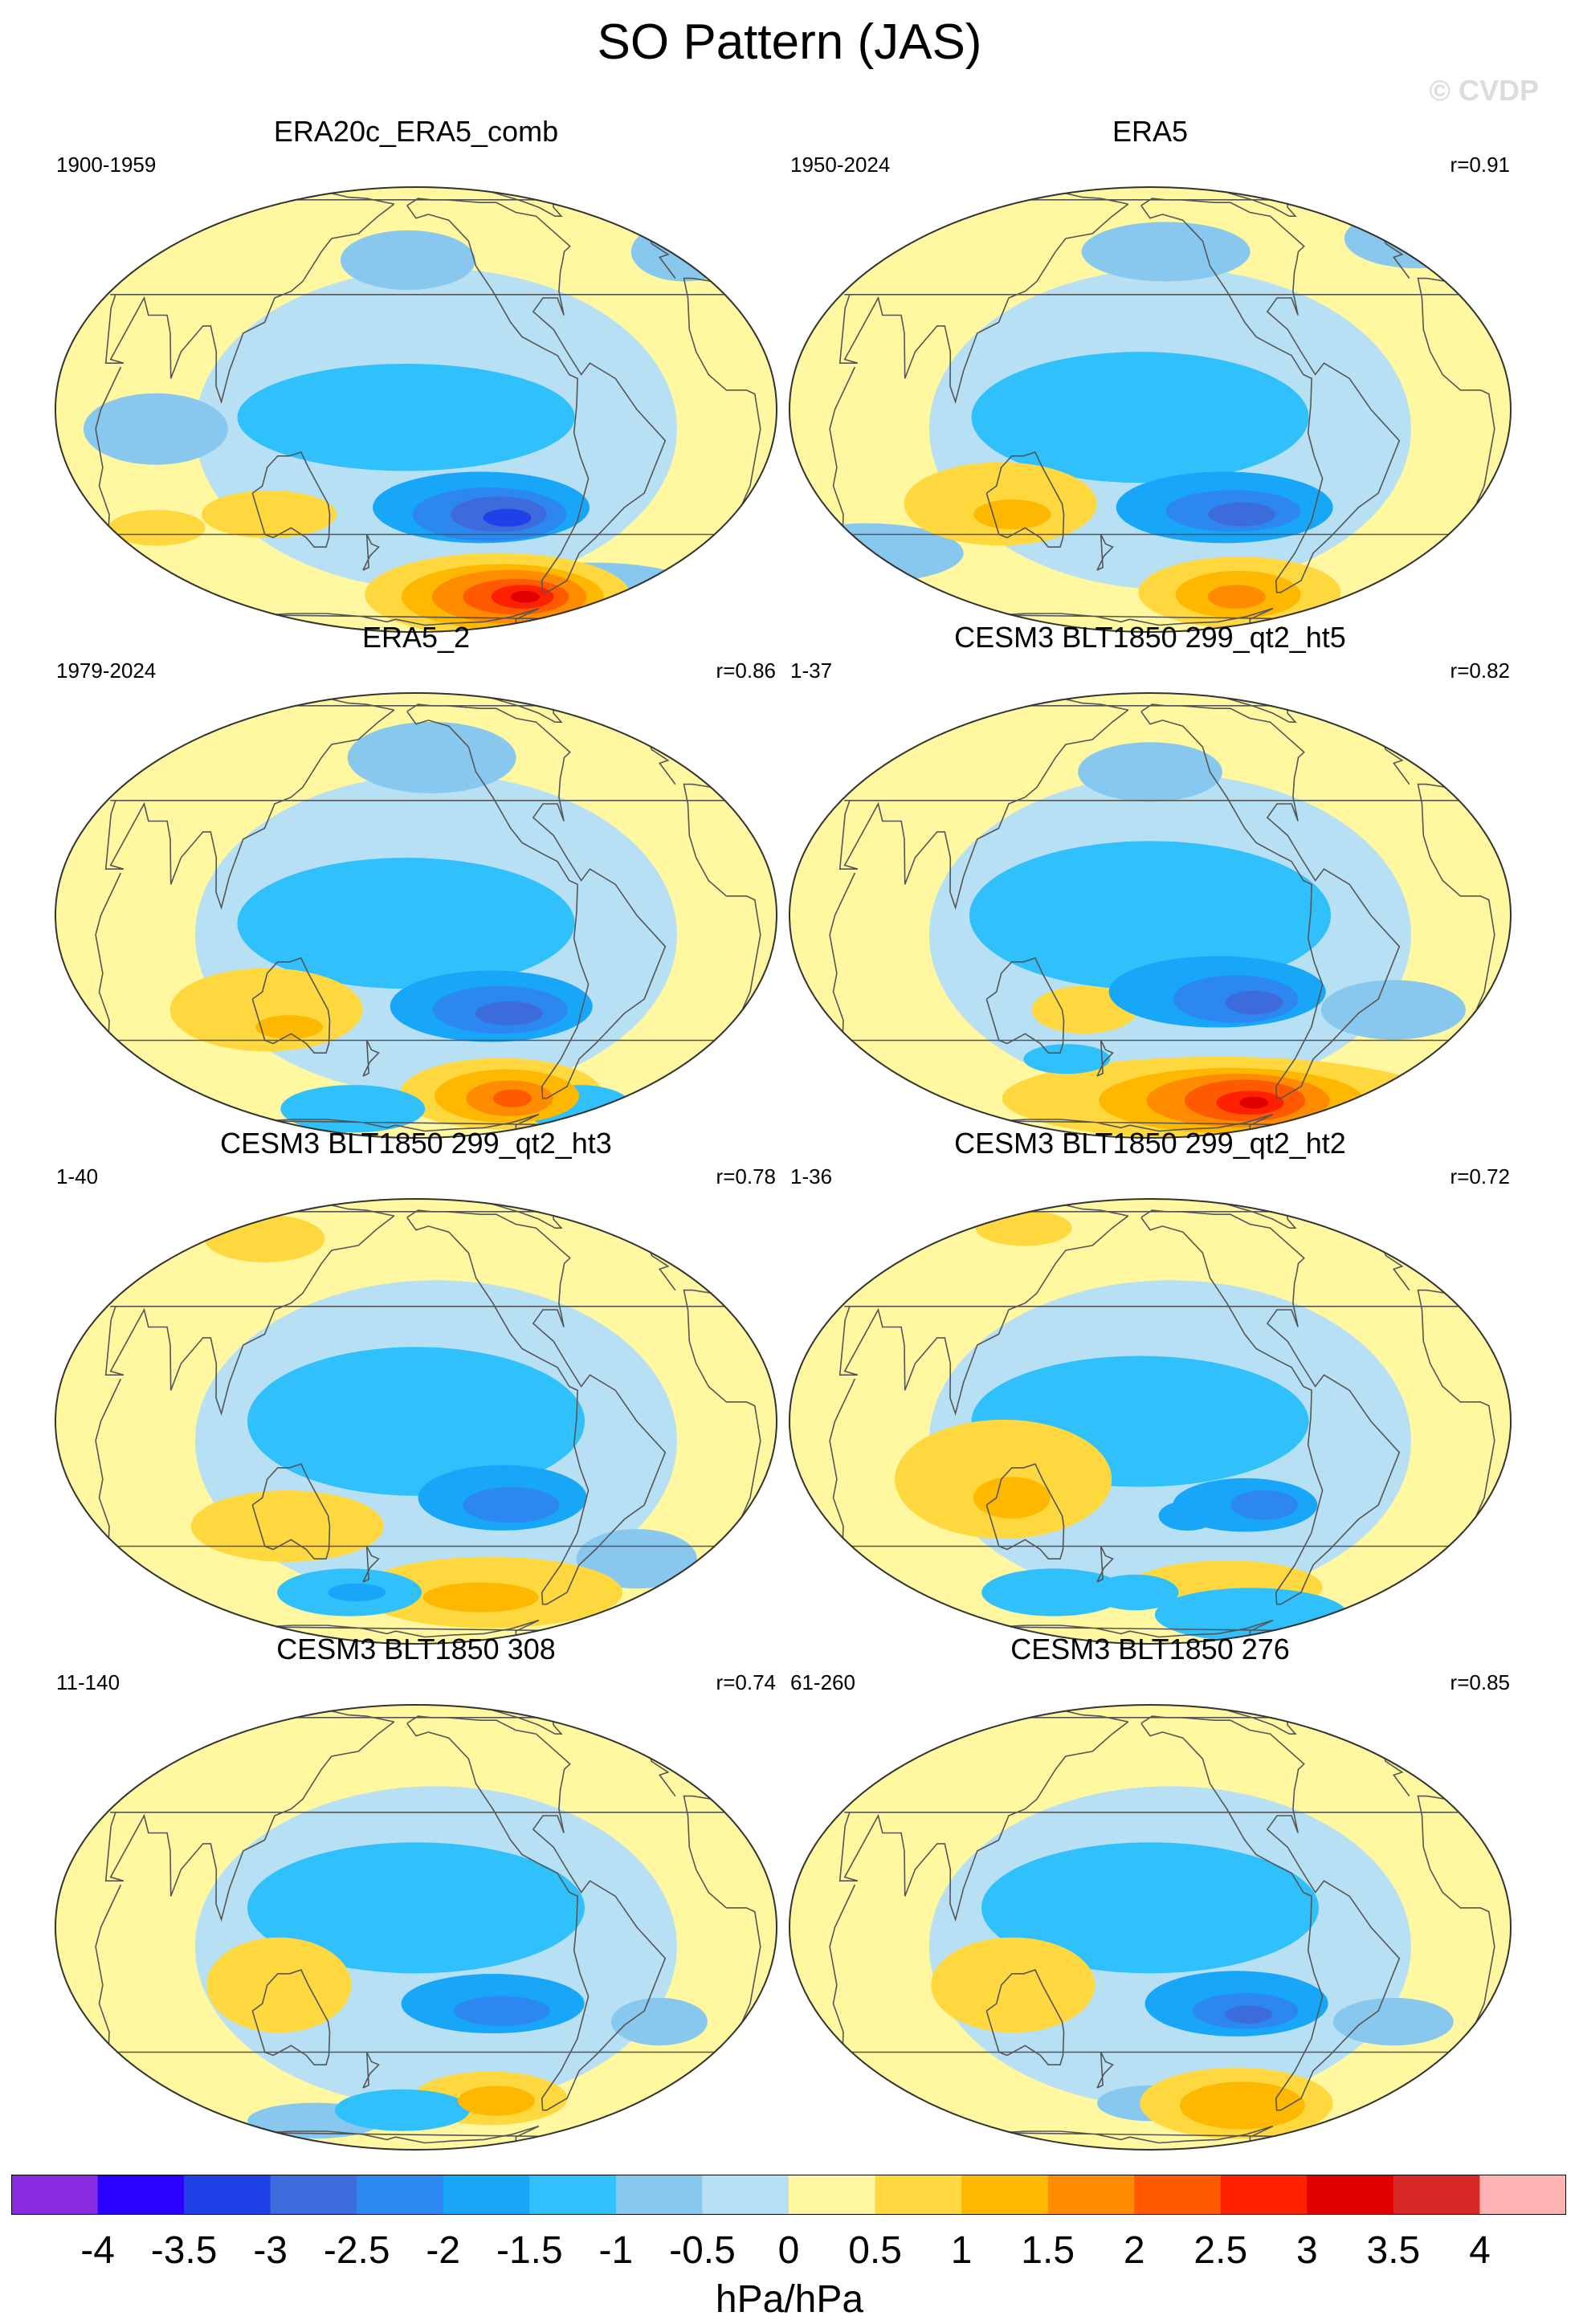 This screenshot has height=2324, width=1579. I want to click on colorbar-tick-label: 1, so click(962, 2251).